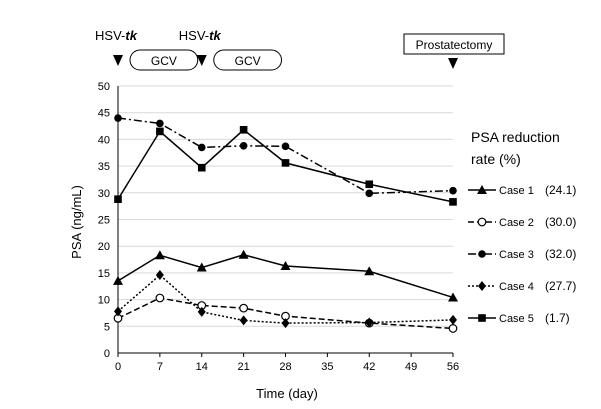  What do you see at coordinates (453, 63) in the screenshot?
I see `prostatectomy-arrow` at bounding box center [453, 63].